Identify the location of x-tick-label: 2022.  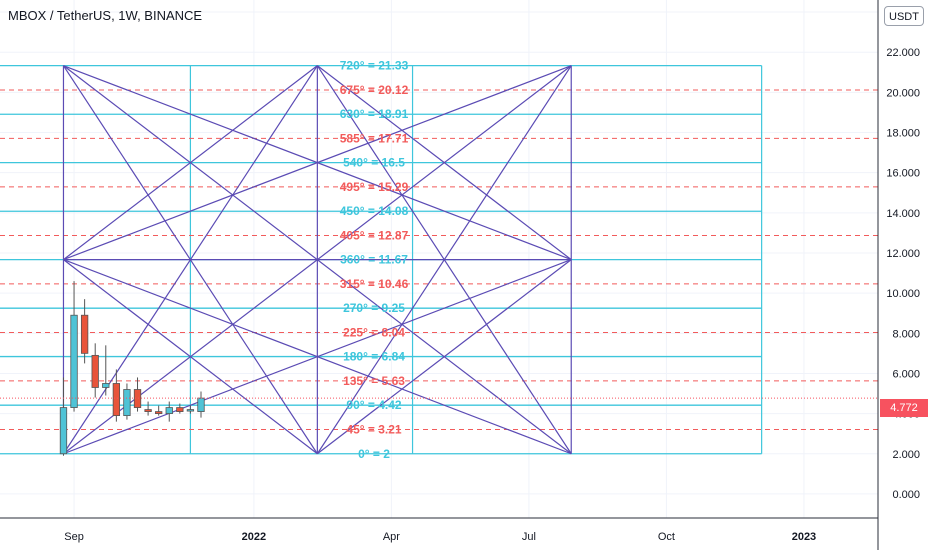
(254, 537).